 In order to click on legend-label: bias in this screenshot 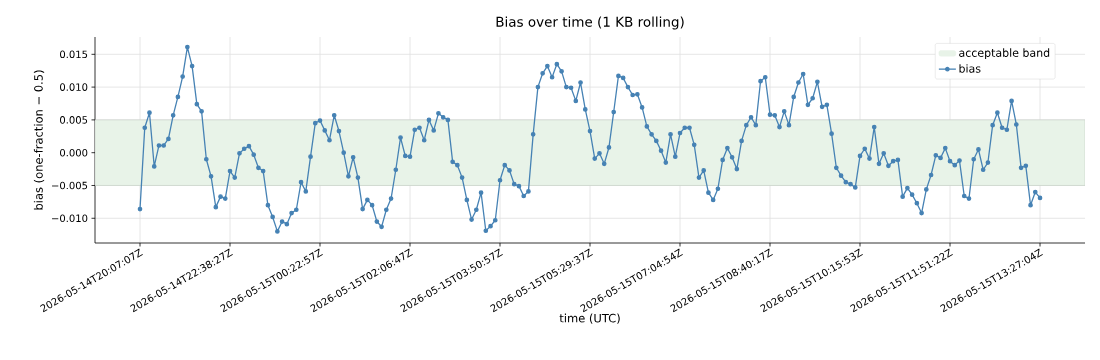, I will do `click(970, 68)`.